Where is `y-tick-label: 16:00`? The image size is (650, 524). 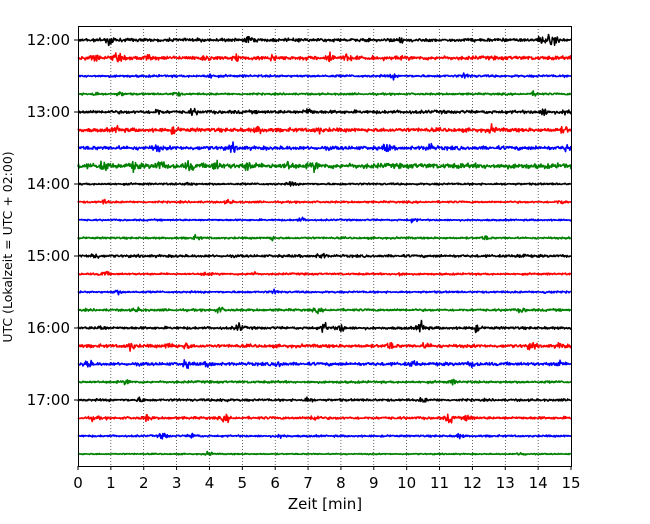
y-tick-label: 16:00 is located at coordinates (48, 328).